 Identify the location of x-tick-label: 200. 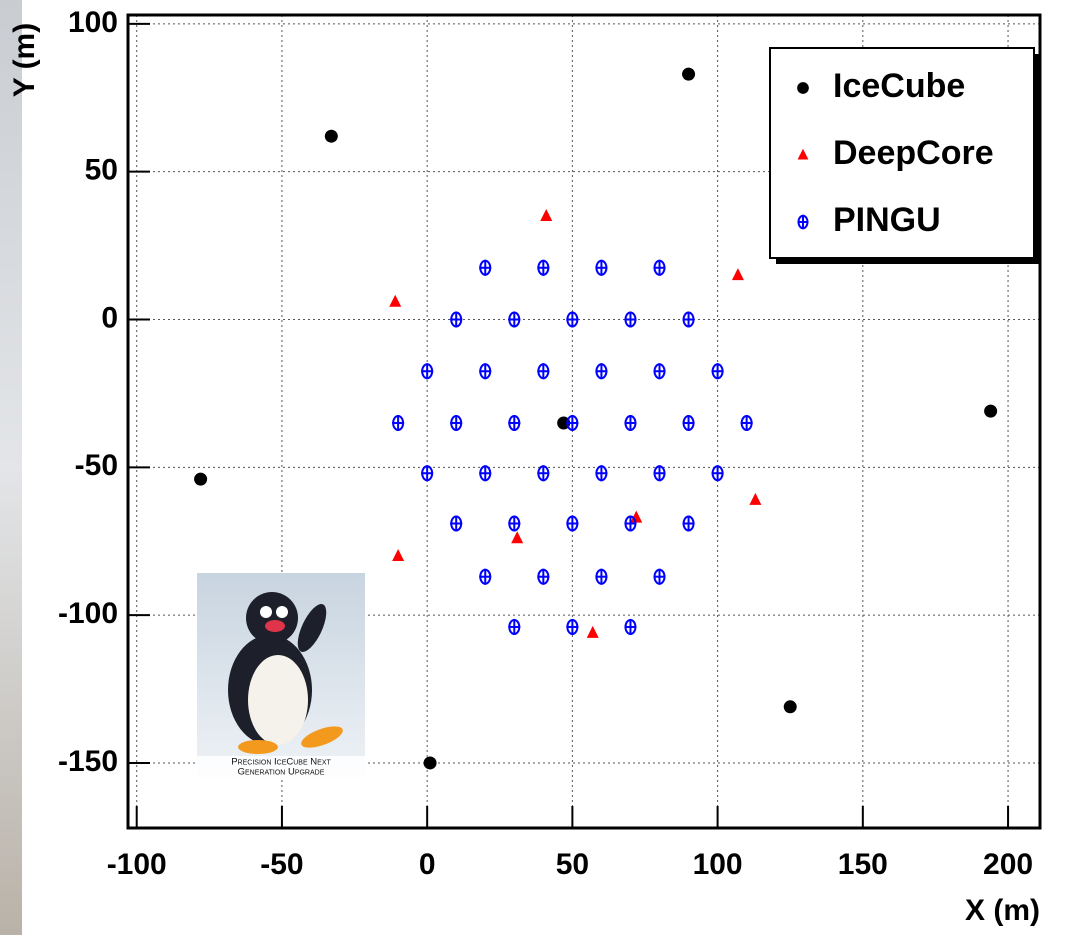
(1008, 864).